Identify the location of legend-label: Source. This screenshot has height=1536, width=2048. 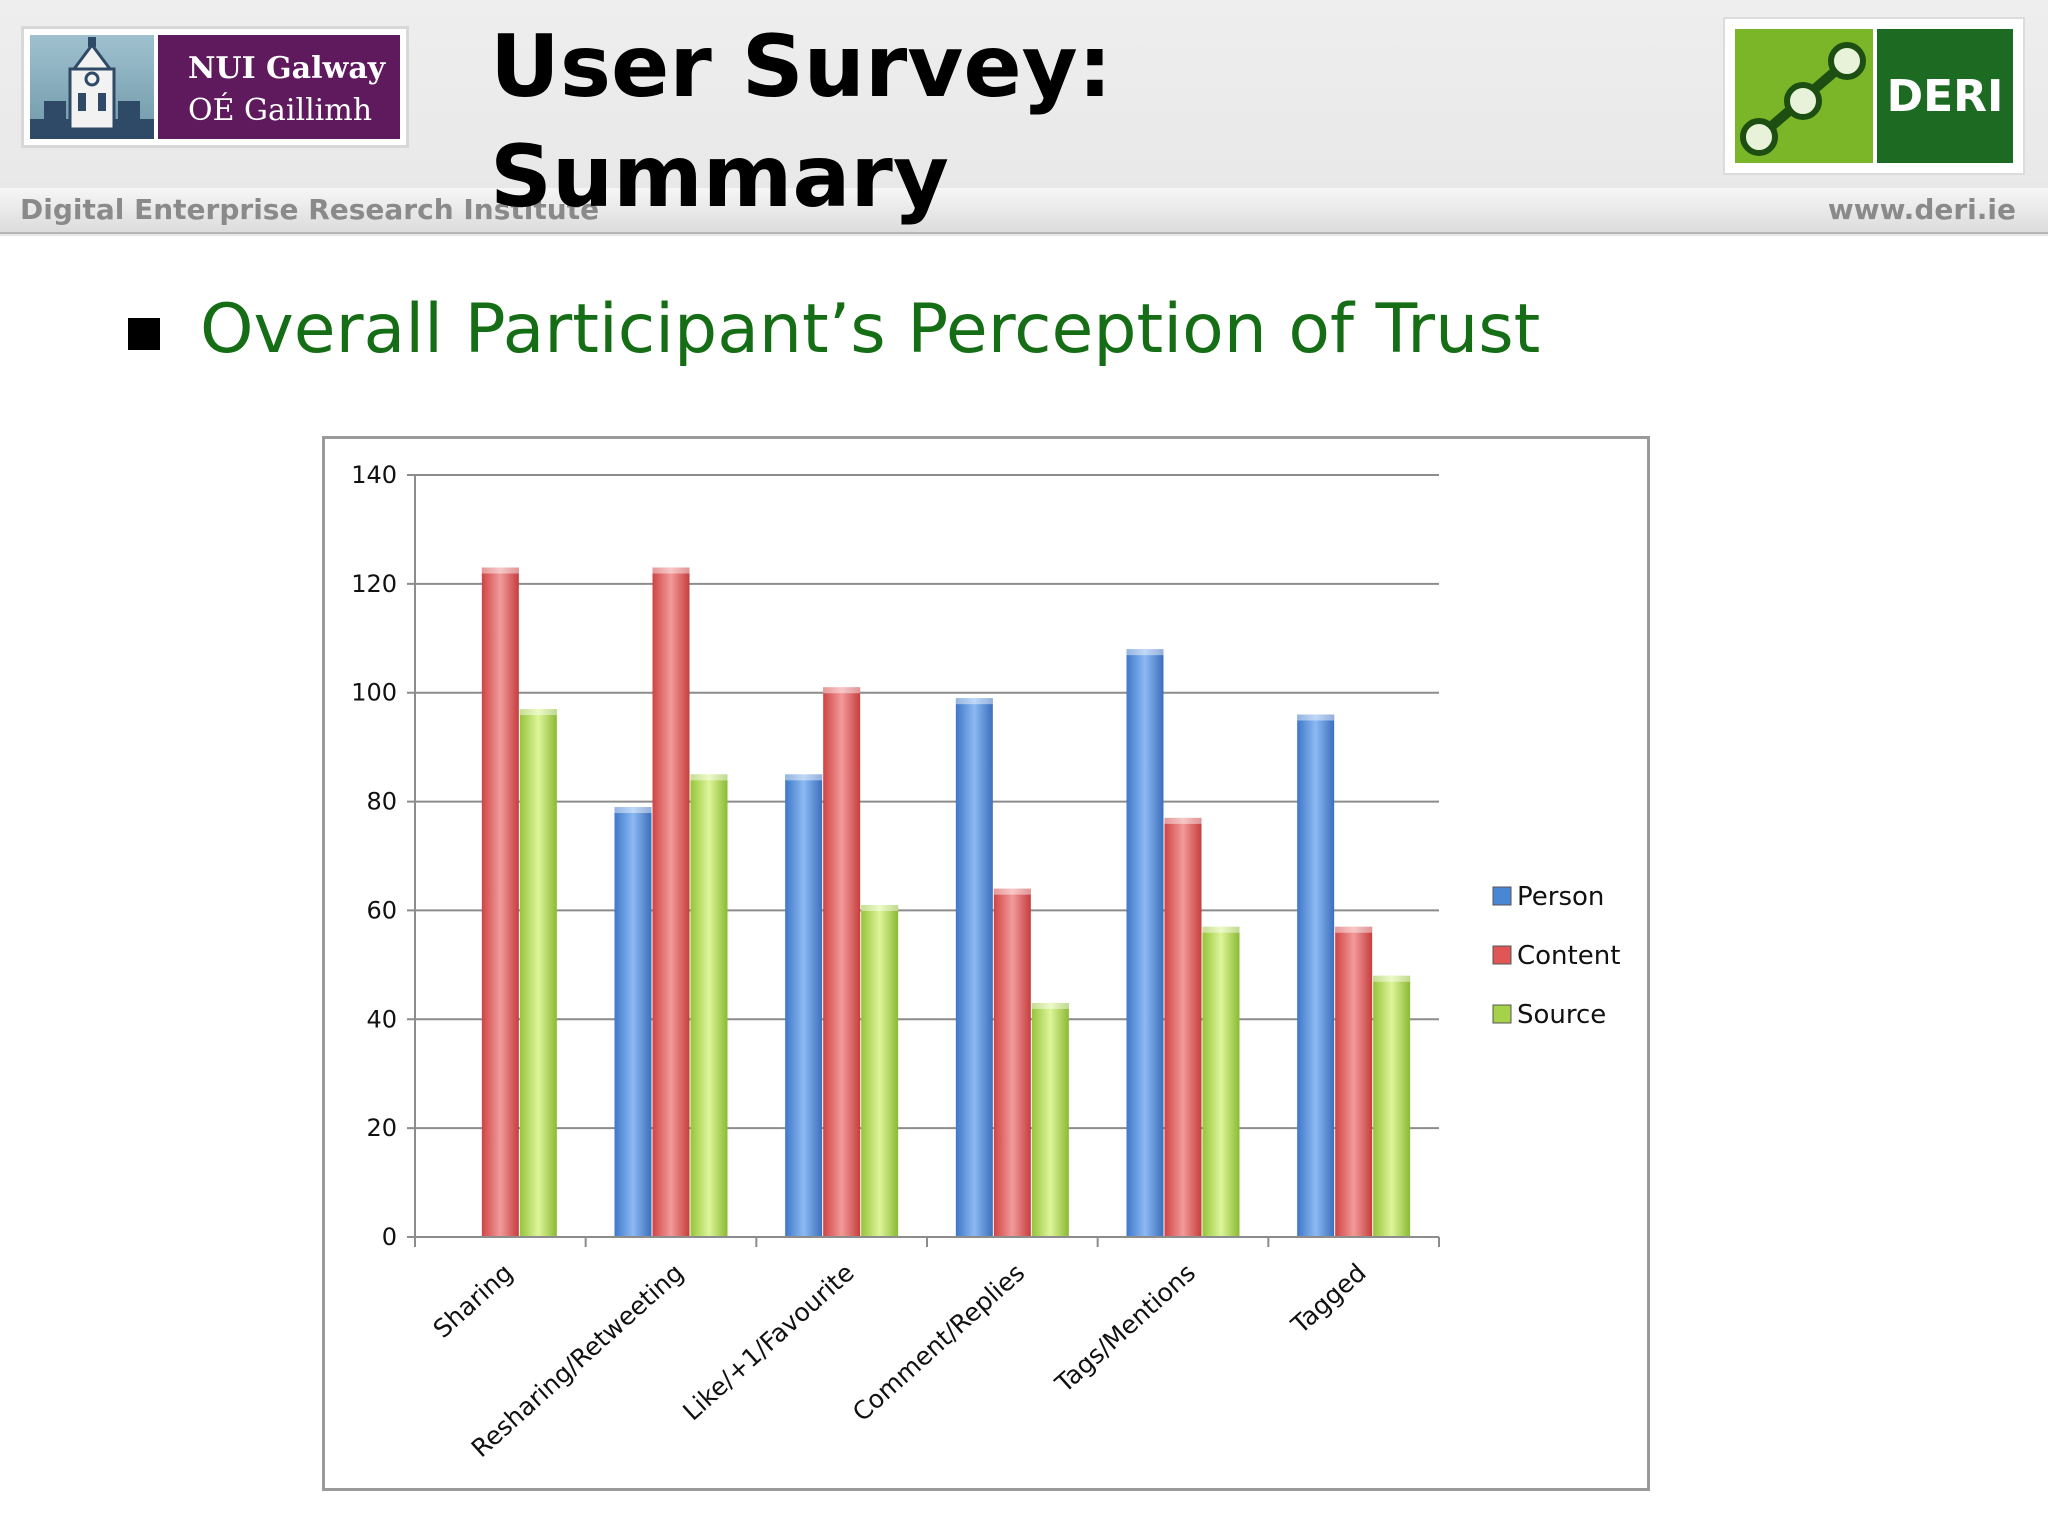
(1561, 1015).